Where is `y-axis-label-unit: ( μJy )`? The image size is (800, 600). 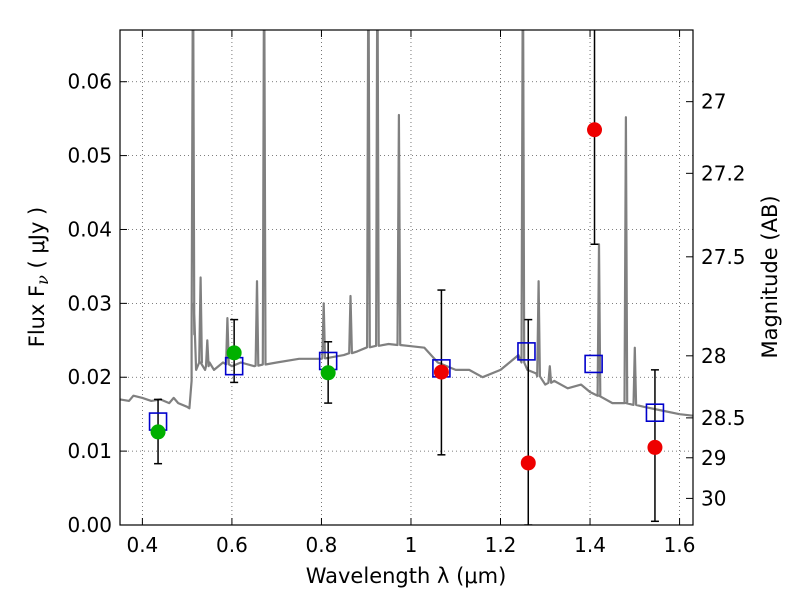
y-axis-label-unit: ( μJy ) is located at coordinates (37, 241).